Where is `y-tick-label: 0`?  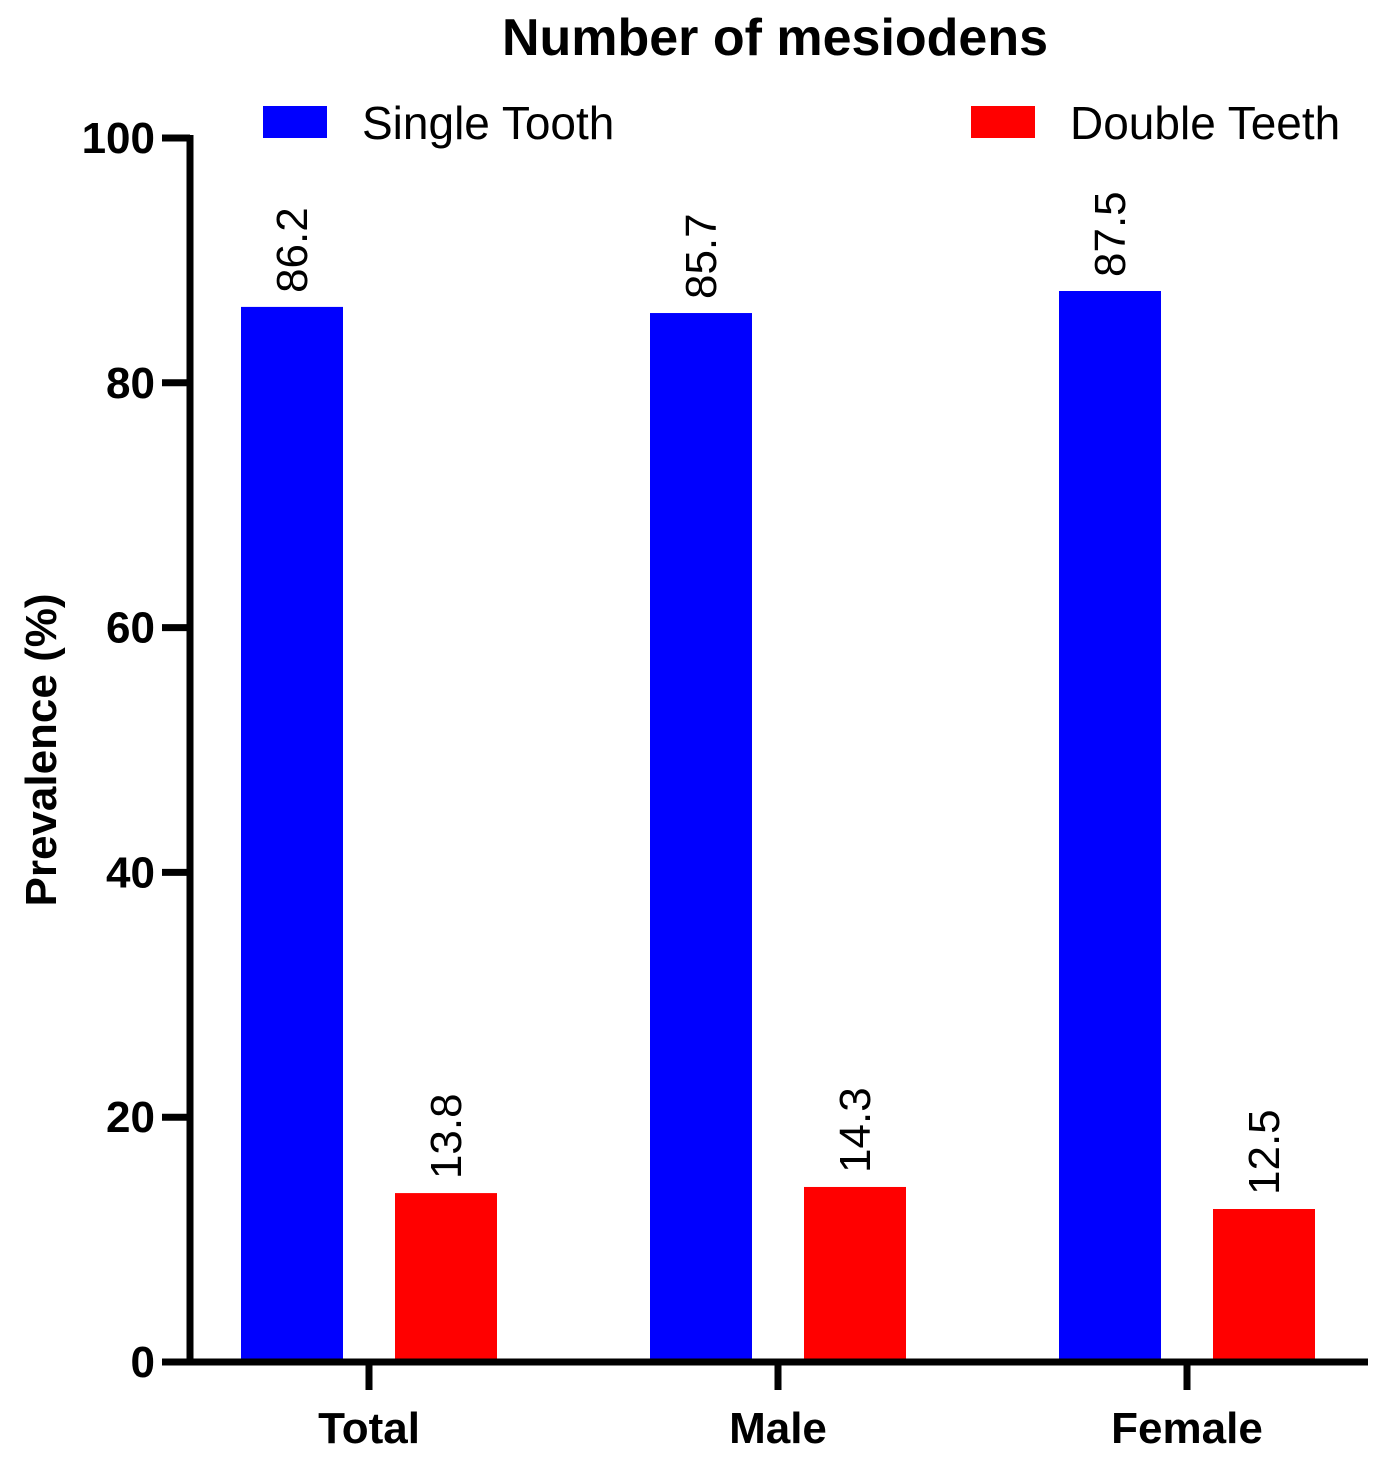
y-tick-label: 0 is located at coordinates (143, 1362).